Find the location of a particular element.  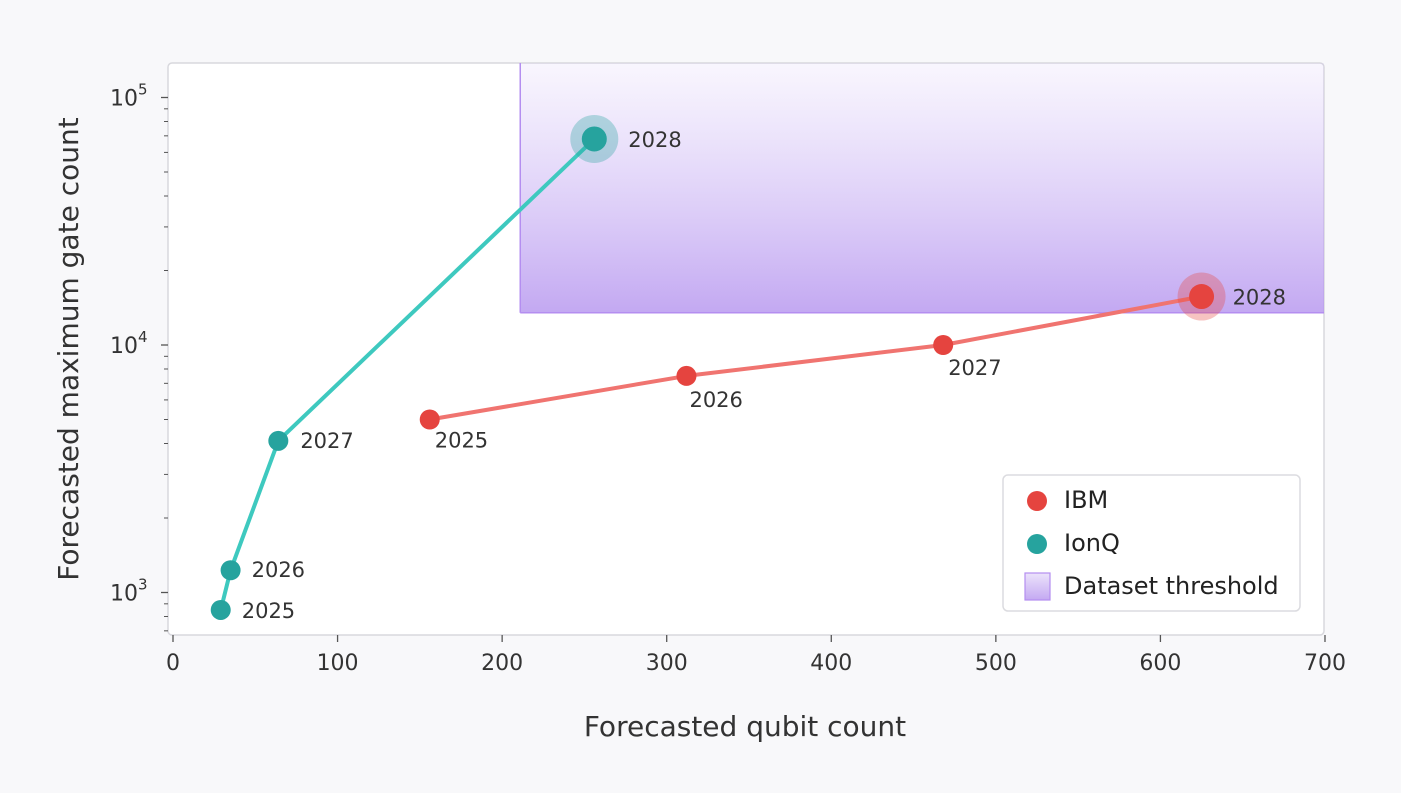

legend-marker-ibm is located at coordinates (1037, 501).